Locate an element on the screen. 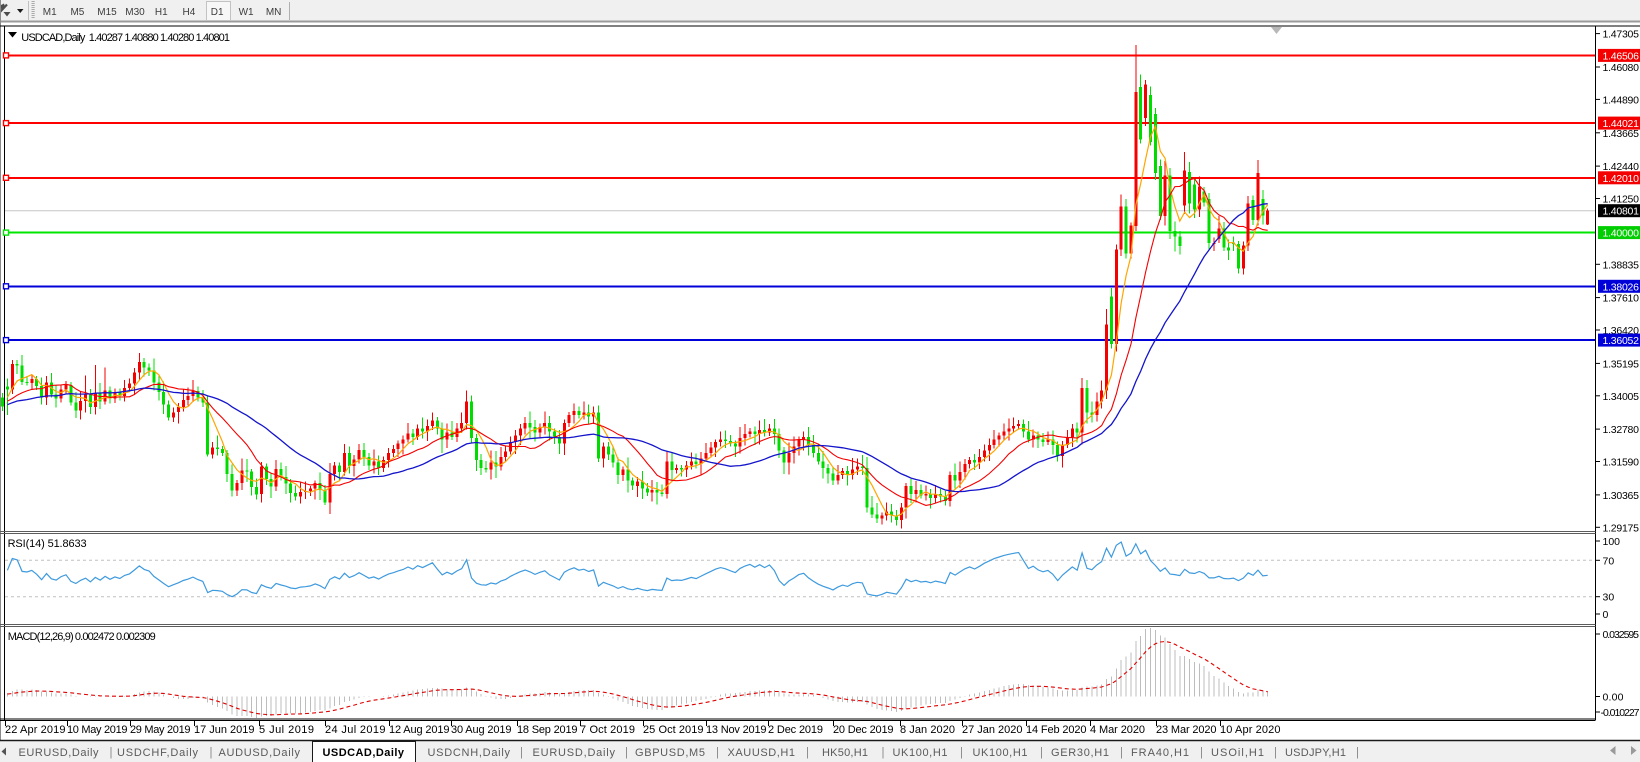  svg-text: MN is located at coordinates (274, 12).